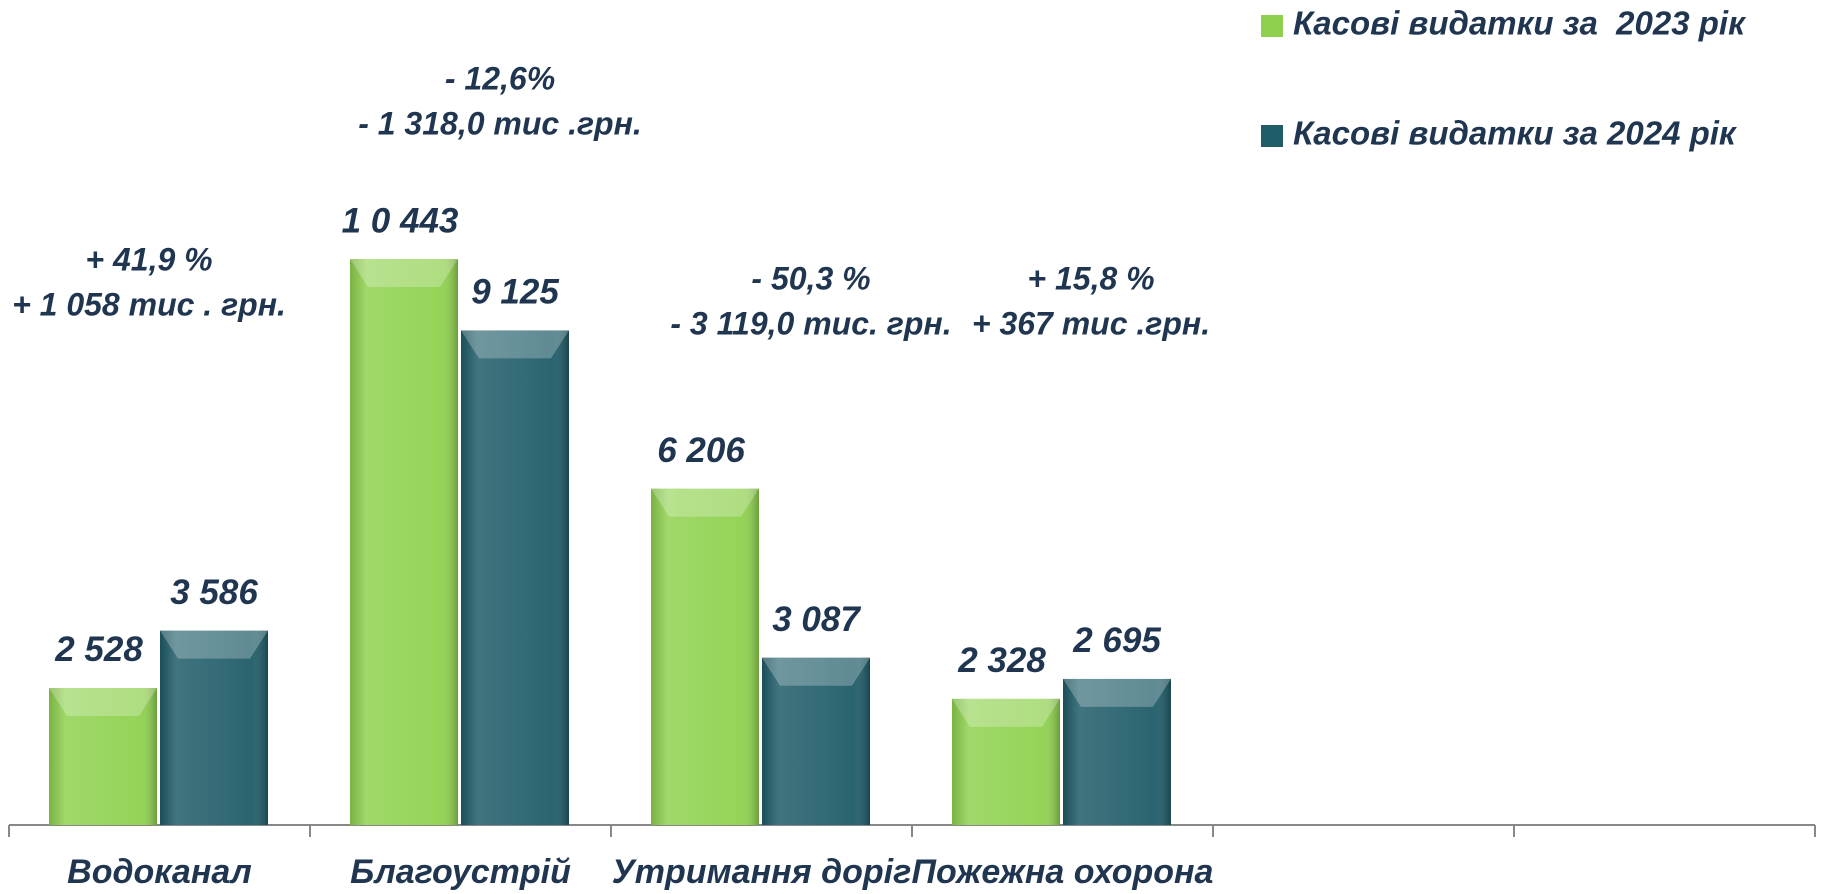 The height and width of the screenshot is (894, 1823). What do you see at coordinates (1091, 323) in the screenshot?
I see `annotation: + 367 тис .грн.` at bounding box center [1091, 323].